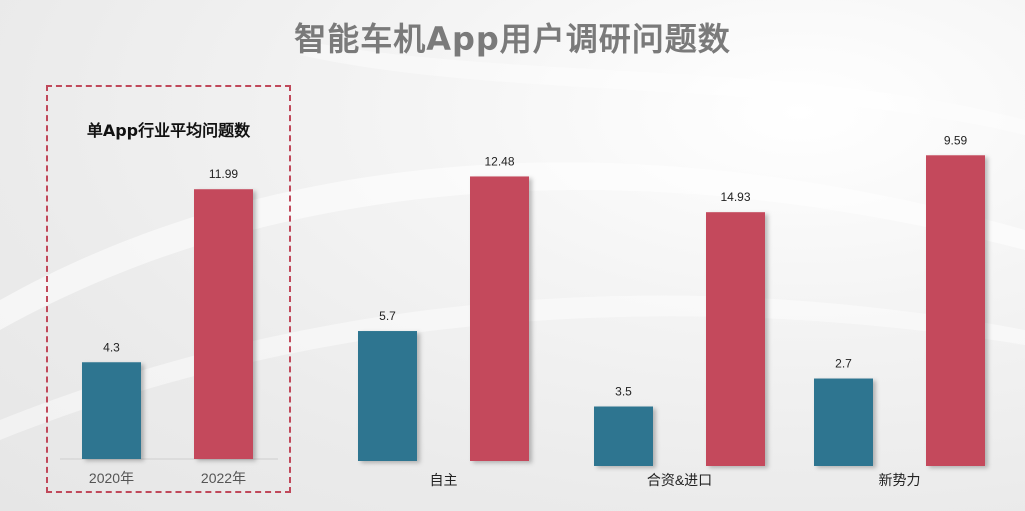 This screenshot has height=511, width=1025. I want to click on category-label: 自主, so click(444, 480).